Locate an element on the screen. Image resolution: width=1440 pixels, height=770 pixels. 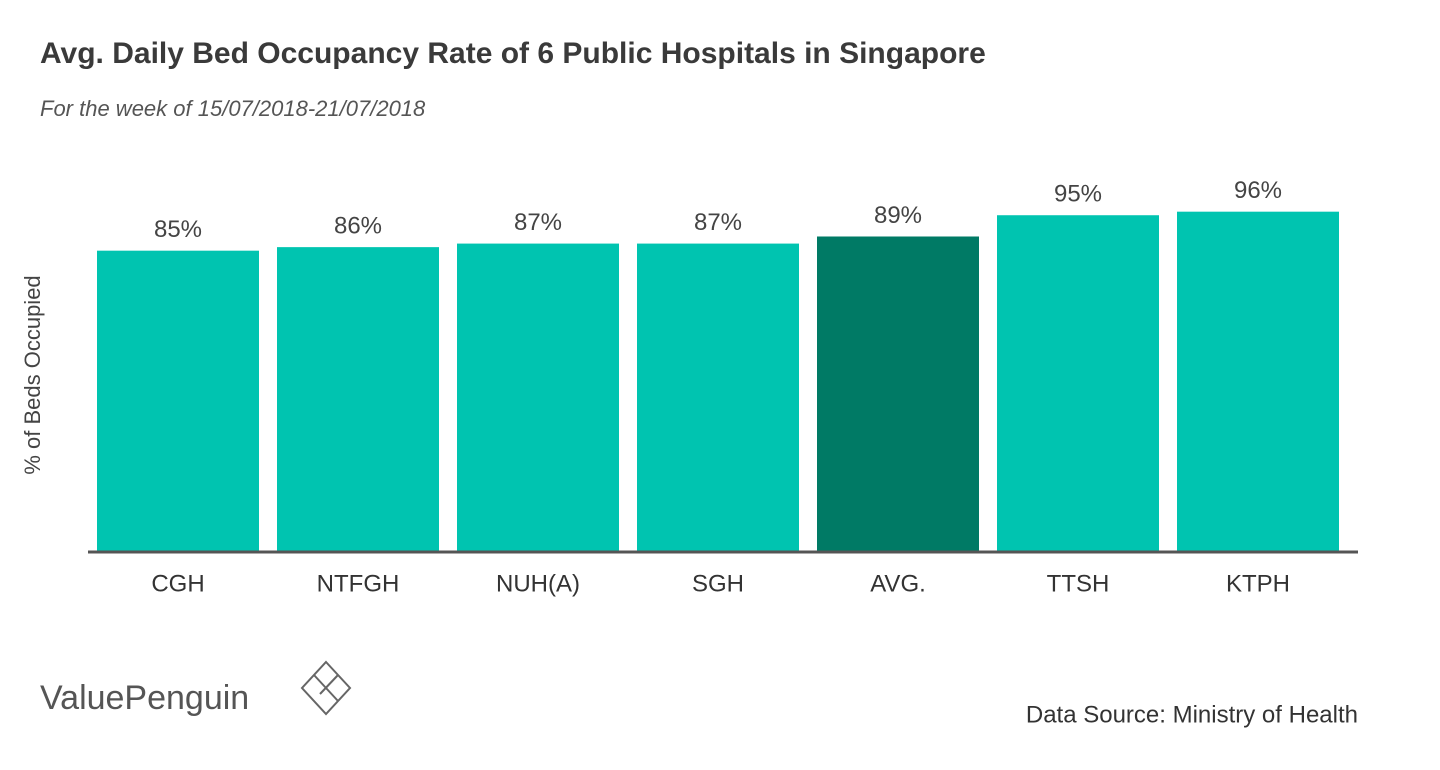
brand-logo-text: ValuePenguin is located at coordinates (144, 698).